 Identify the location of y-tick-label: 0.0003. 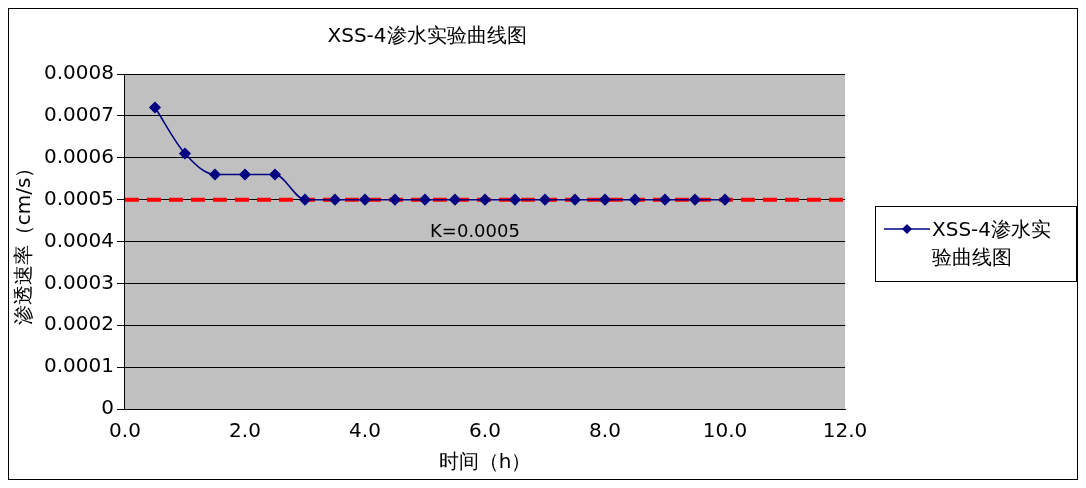
(79, 281).